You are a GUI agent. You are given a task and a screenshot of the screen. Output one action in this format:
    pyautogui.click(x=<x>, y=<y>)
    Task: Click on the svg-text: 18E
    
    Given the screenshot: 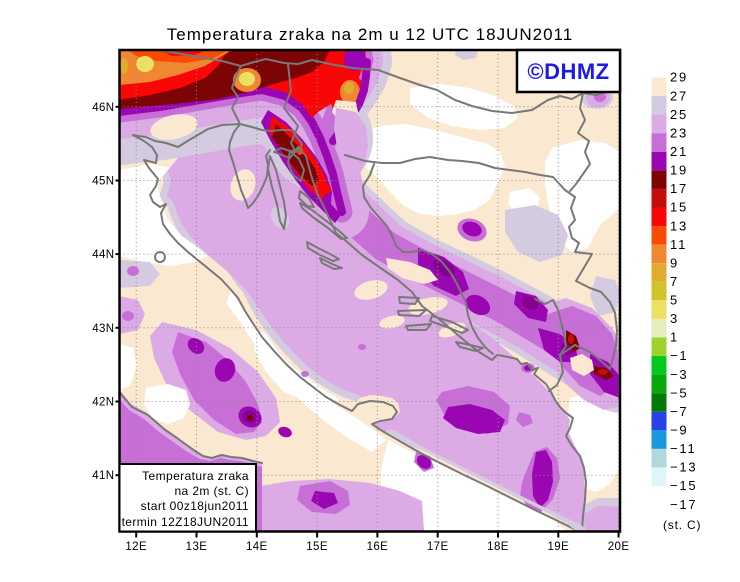 What is the action you would take?
    pyautogui.click(x=498, y=547)
    